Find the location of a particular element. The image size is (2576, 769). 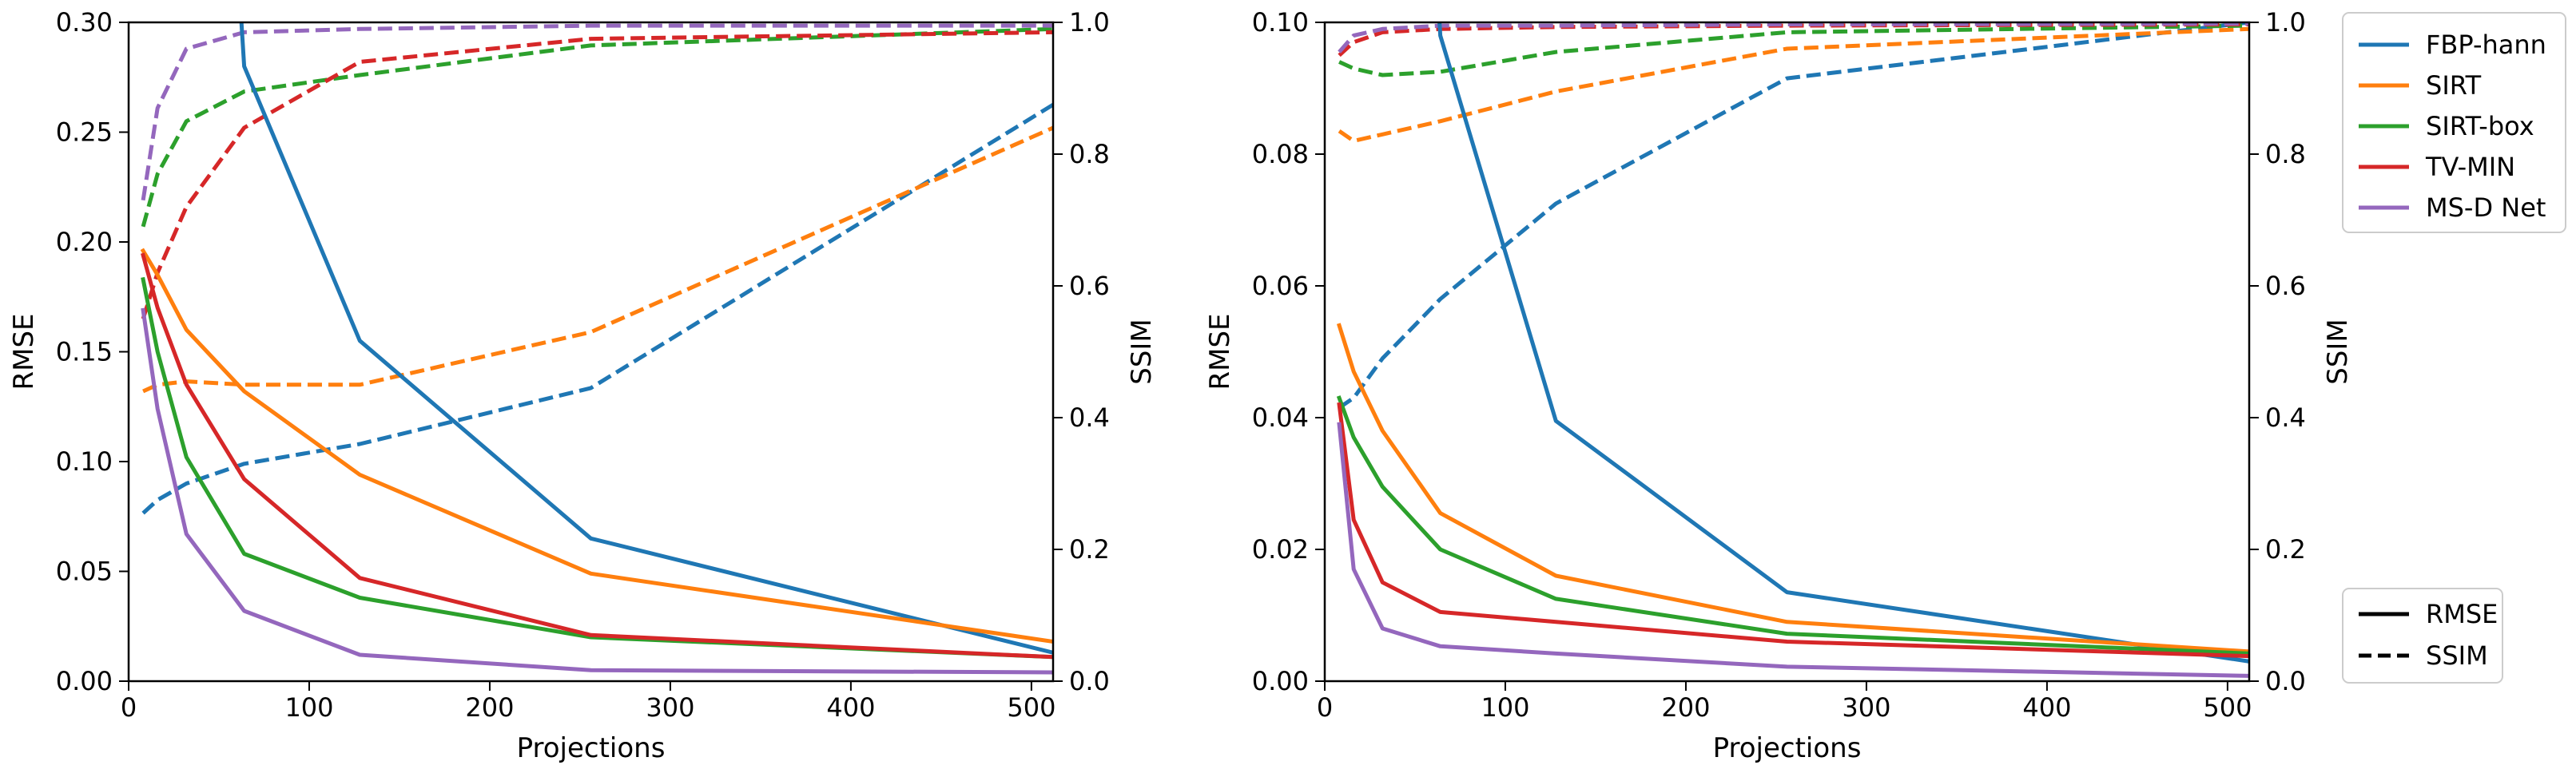

y-tick-label: 0.04 is located at coordinates (1280, 417).